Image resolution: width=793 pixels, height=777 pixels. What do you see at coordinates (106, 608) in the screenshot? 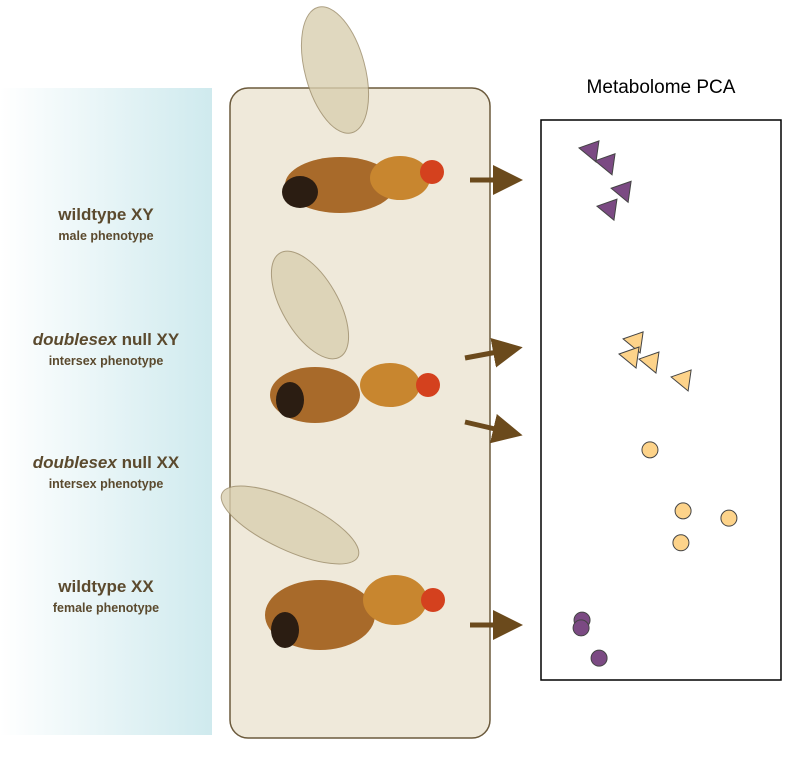
I see `label-subtitle: female phenotype` at bounding box center [106, 608].